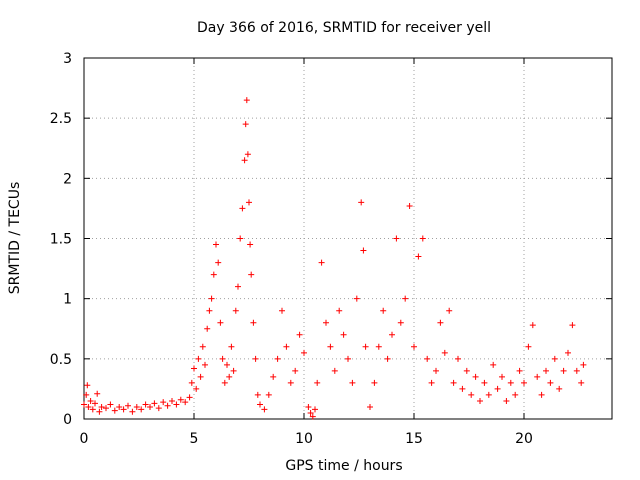 The image size is (640, 480). I want to click on y-tick-label: 3, so click(67, 59).